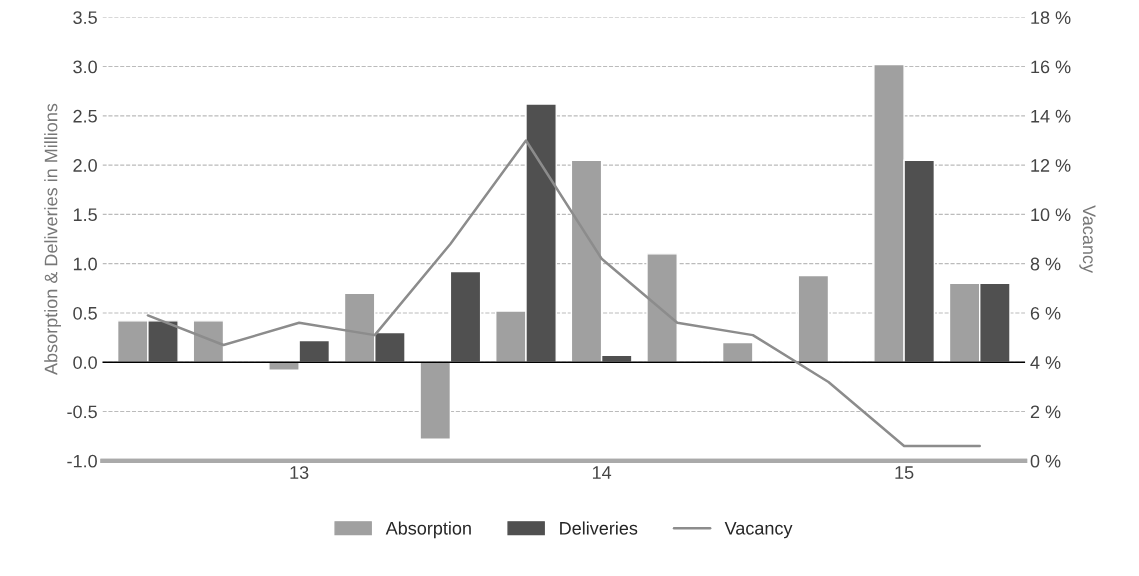 The width and height of the screenshot is (1139, 576). Describe the element at coordinates (904, 472) in the screenshot. I see `x-tick-label: 15` at that location.